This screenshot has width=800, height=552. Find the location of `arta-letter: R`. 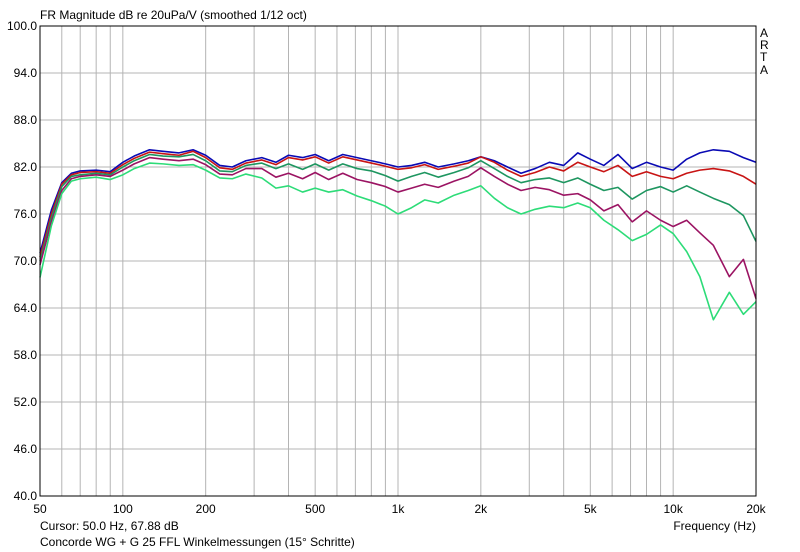

arta-letter: R is located at coordinates (764, 45).